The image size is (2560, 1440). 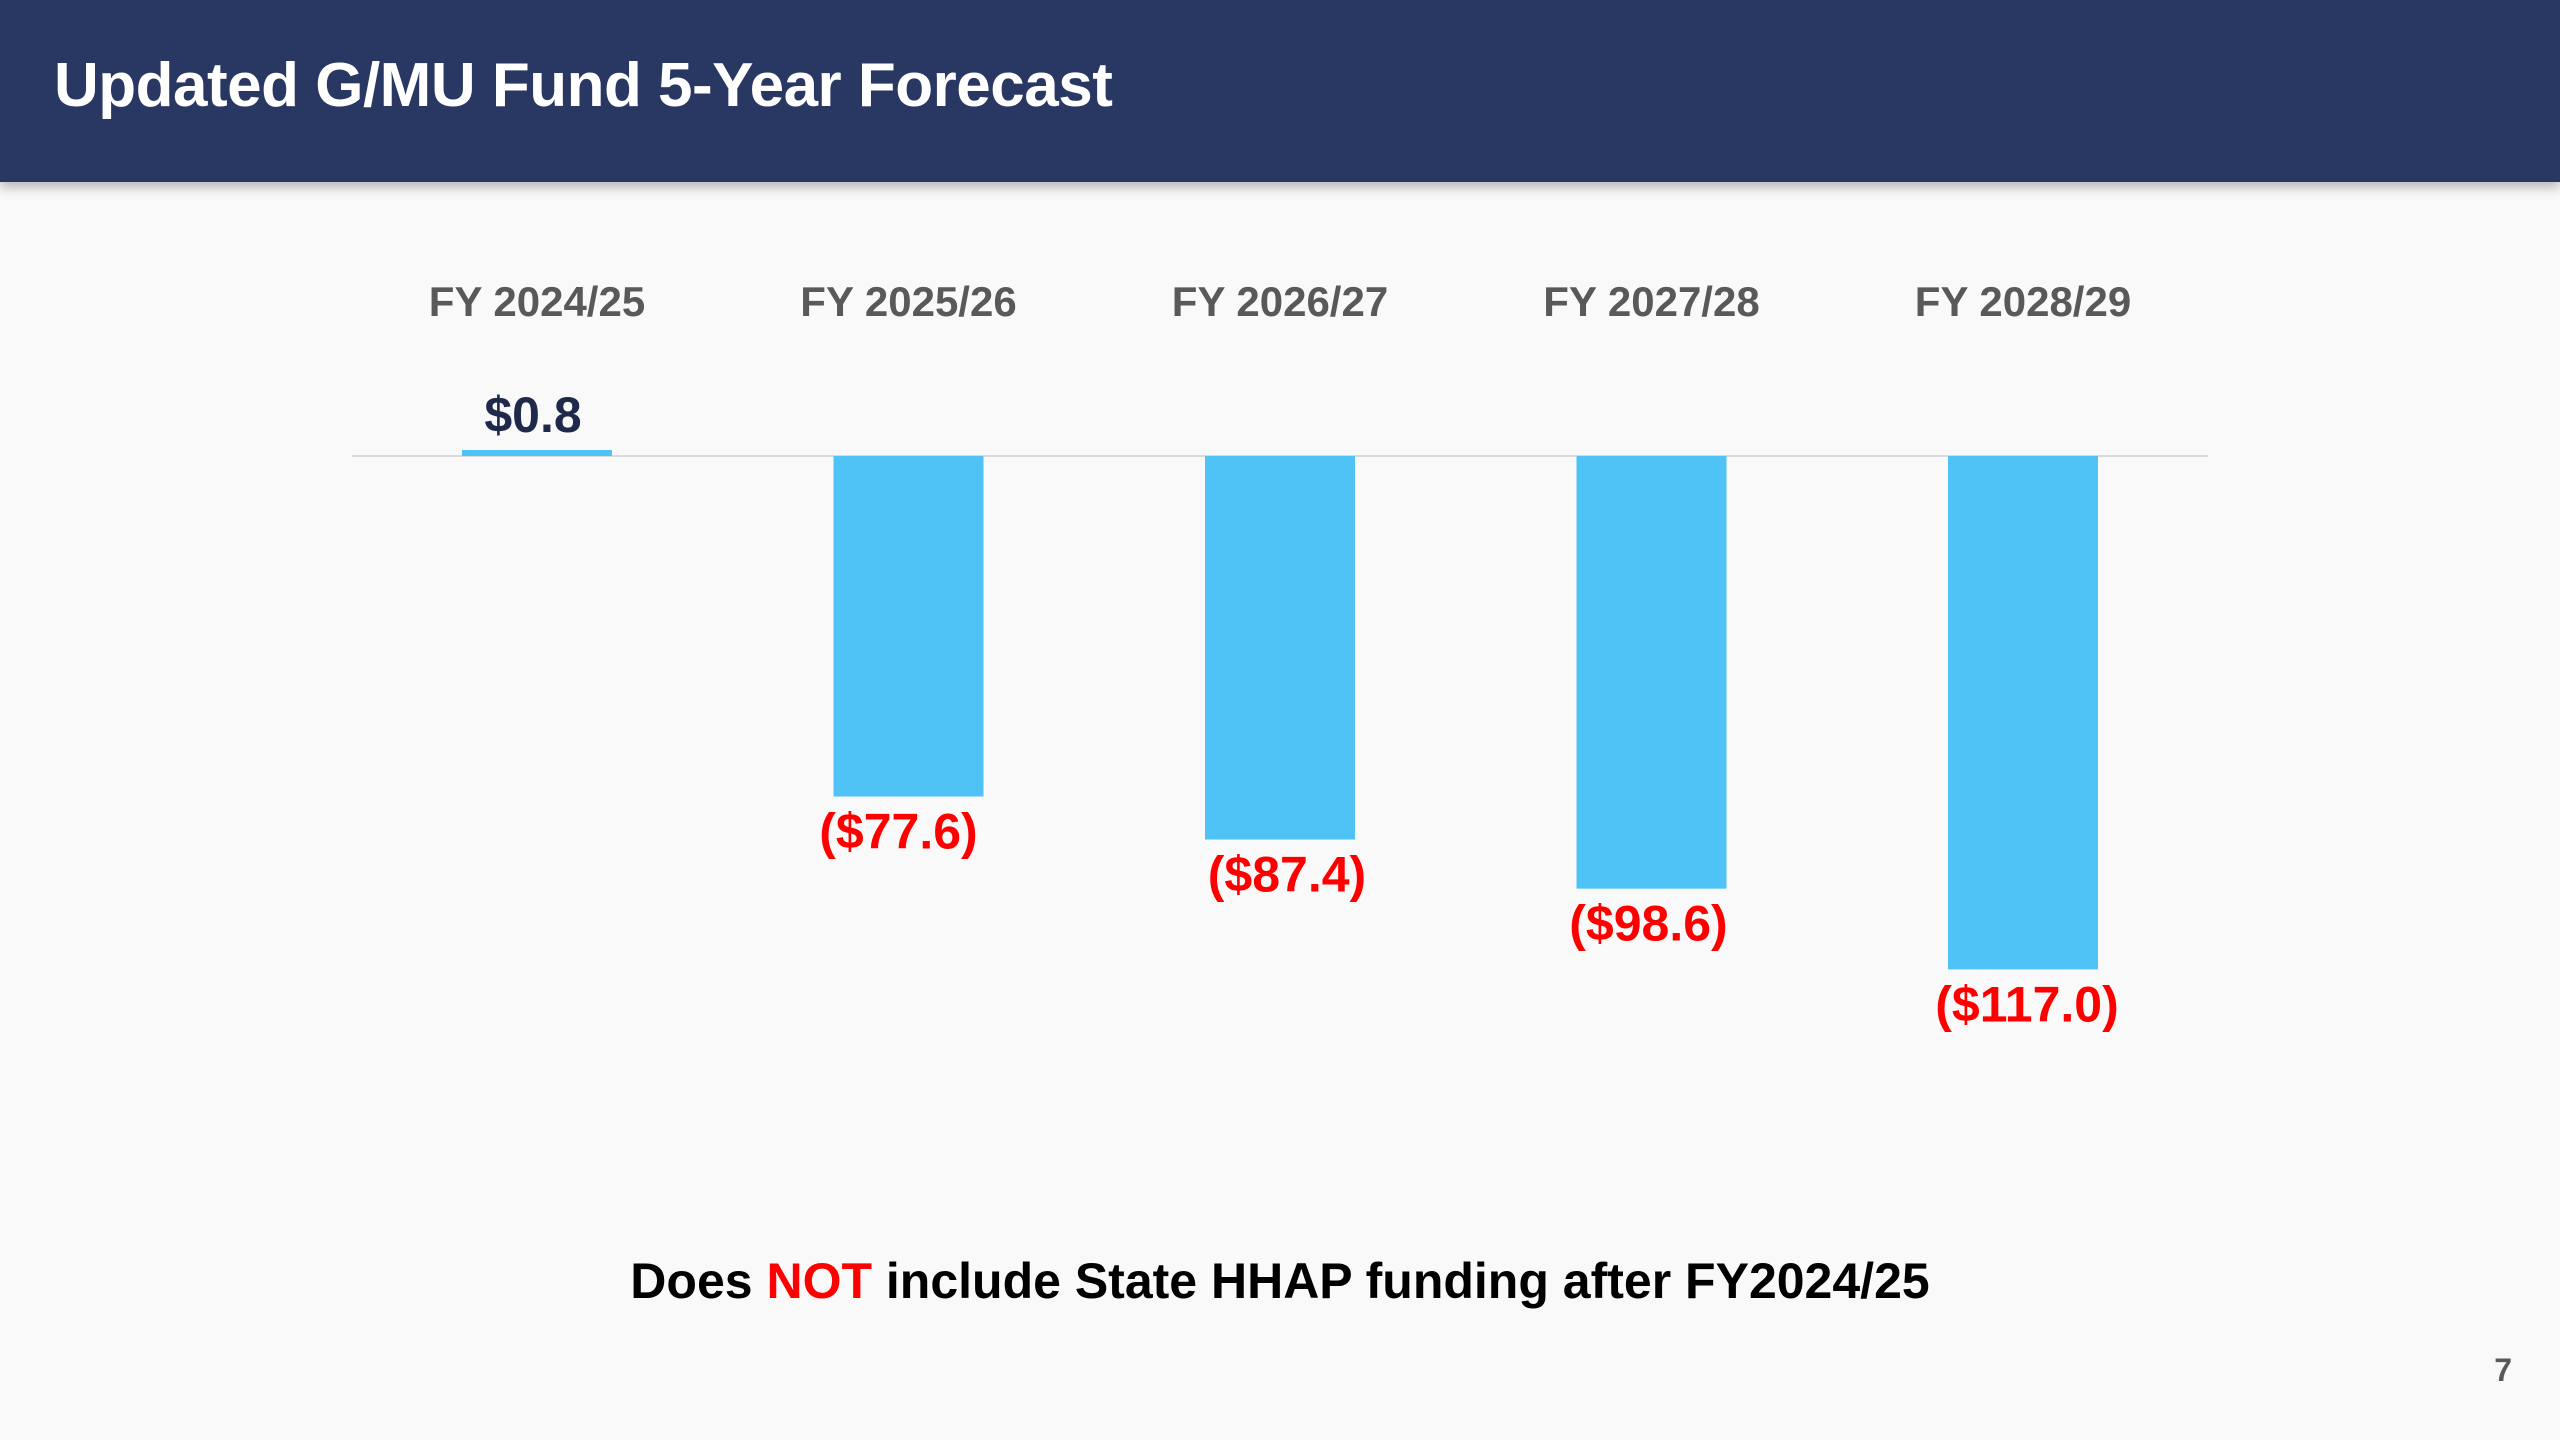 I want to click on data-label: ($98.6), so click(x=1648, y=924).